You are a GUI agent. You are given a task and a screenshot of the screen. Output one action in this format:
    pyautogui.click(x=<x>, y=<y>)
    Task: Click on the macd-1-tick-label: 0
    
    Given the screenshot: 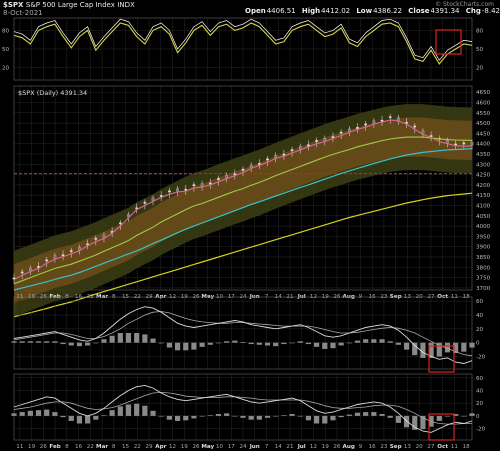 What is the action you would take?
    pyautogui.click(x=478, y=344)
    